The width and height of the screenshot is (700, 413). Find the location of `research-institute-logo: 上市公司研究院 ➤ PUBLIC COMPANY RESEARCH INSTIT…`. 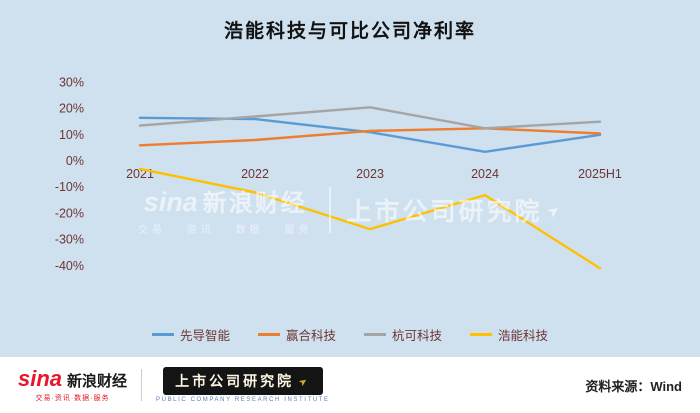

research-institute-logo: 上市公司研究院 ➤ PUBLIC COMPANY RESEARCH INSTIT… is located at coordinates (243, 385).